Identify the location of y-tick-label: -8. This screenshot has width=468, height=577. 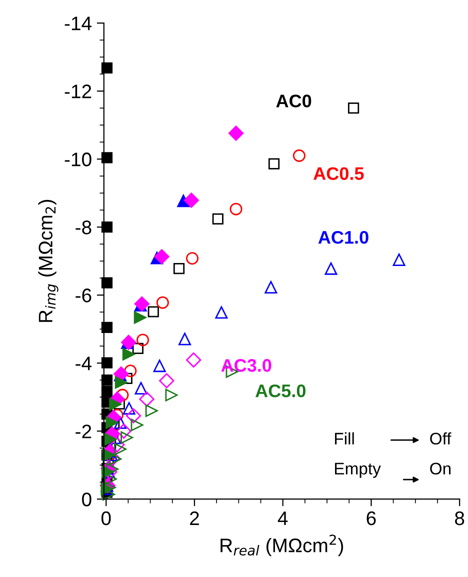
(84, 227).